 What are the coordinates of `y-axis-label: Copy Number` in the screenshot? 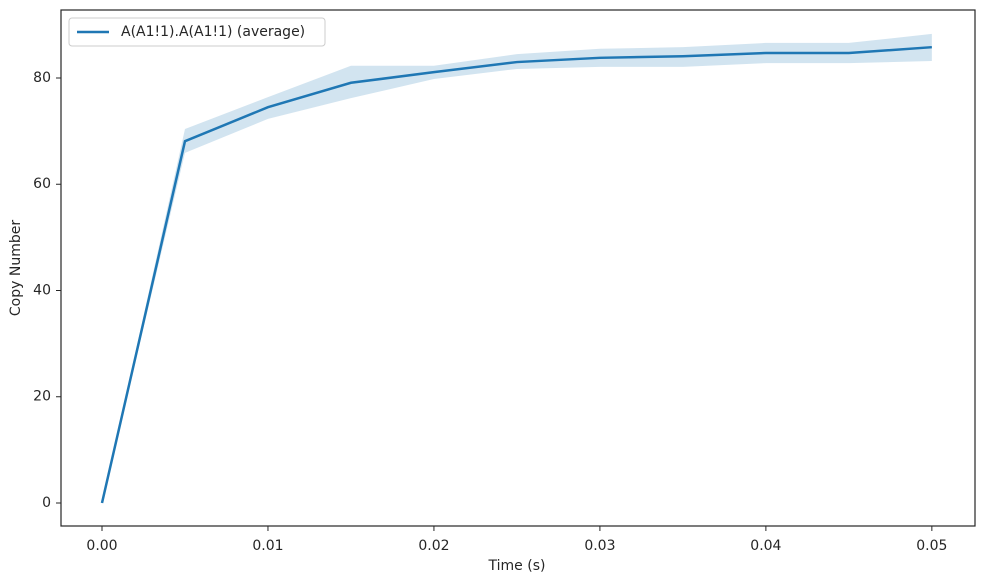 It's located at (16, 268).